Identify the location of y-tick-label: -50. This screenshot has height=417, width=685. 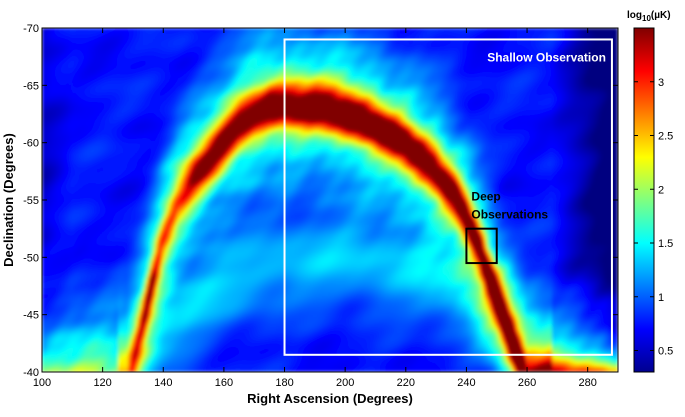
(31, 258).